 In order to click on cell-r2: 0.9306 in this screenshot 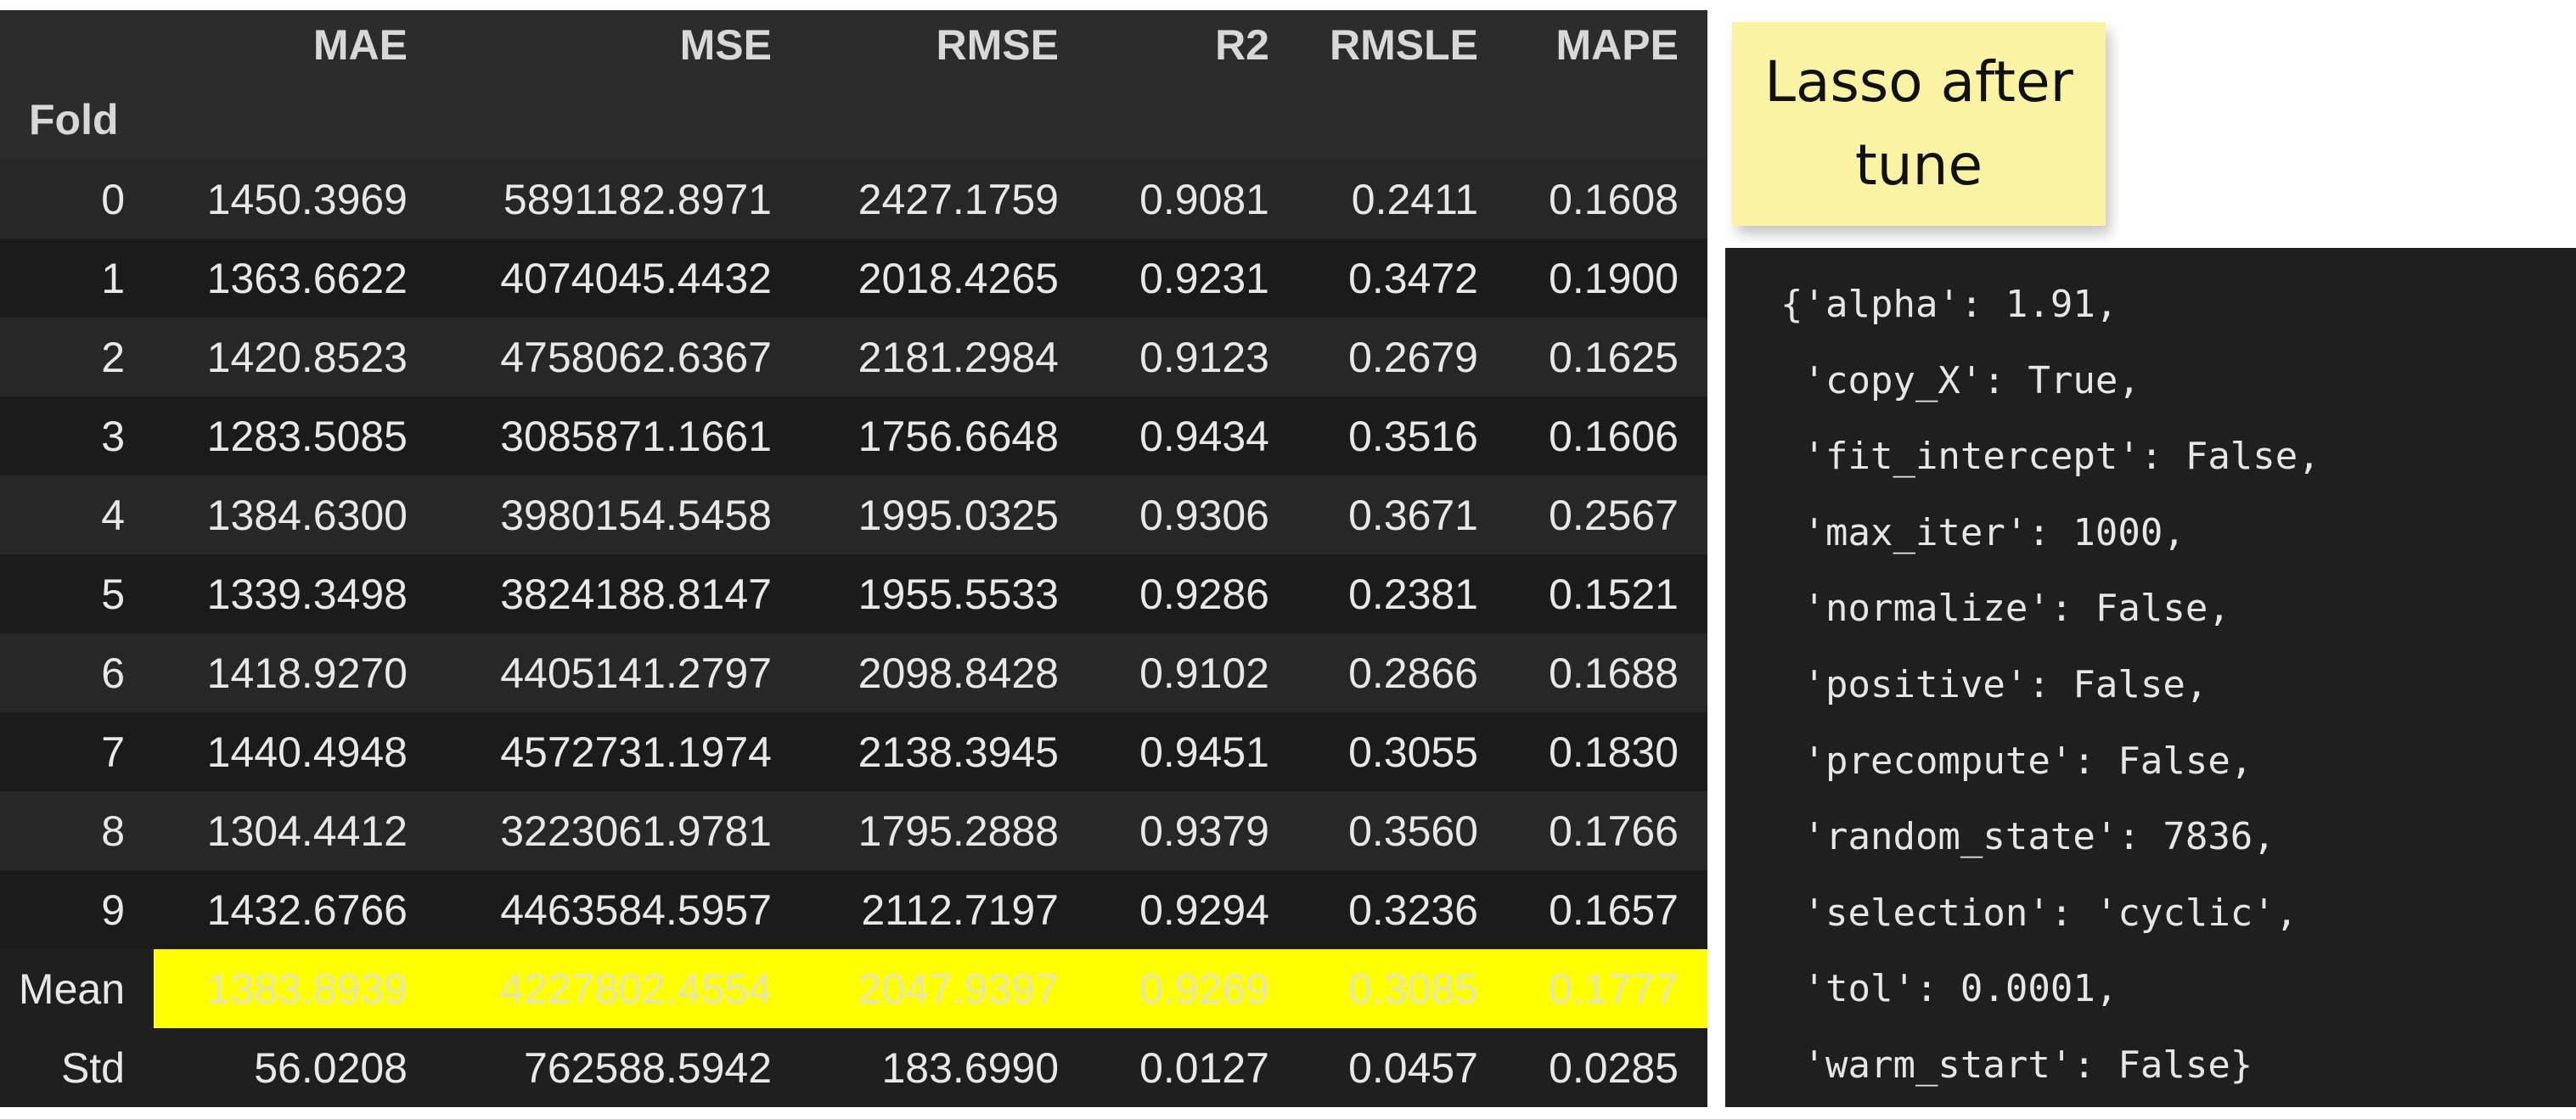, I will do `click(1204, 515)`.